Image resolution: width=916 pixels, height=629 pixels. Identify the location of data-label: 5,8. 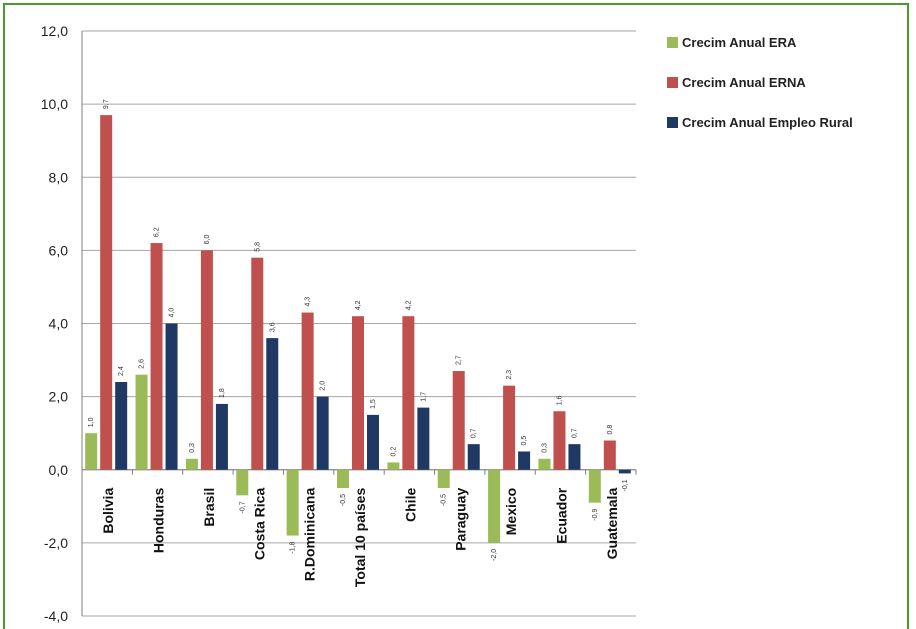
(257, 247).